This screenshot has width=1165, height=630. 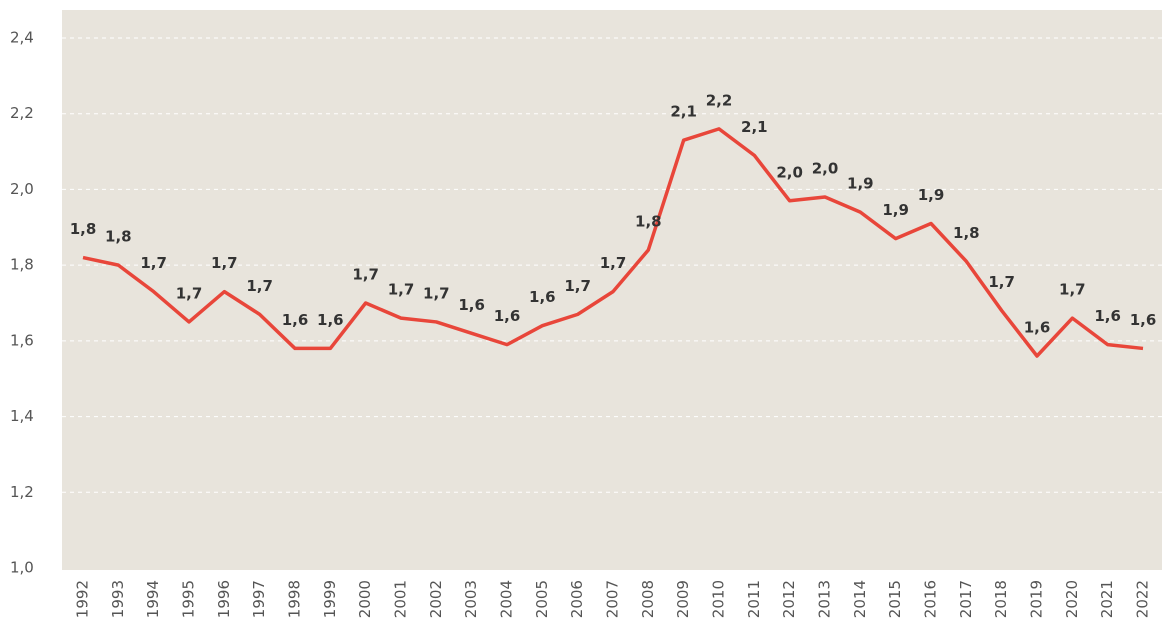 I want to click on y-tick-label: 1,0, so click(x=22, y=568).